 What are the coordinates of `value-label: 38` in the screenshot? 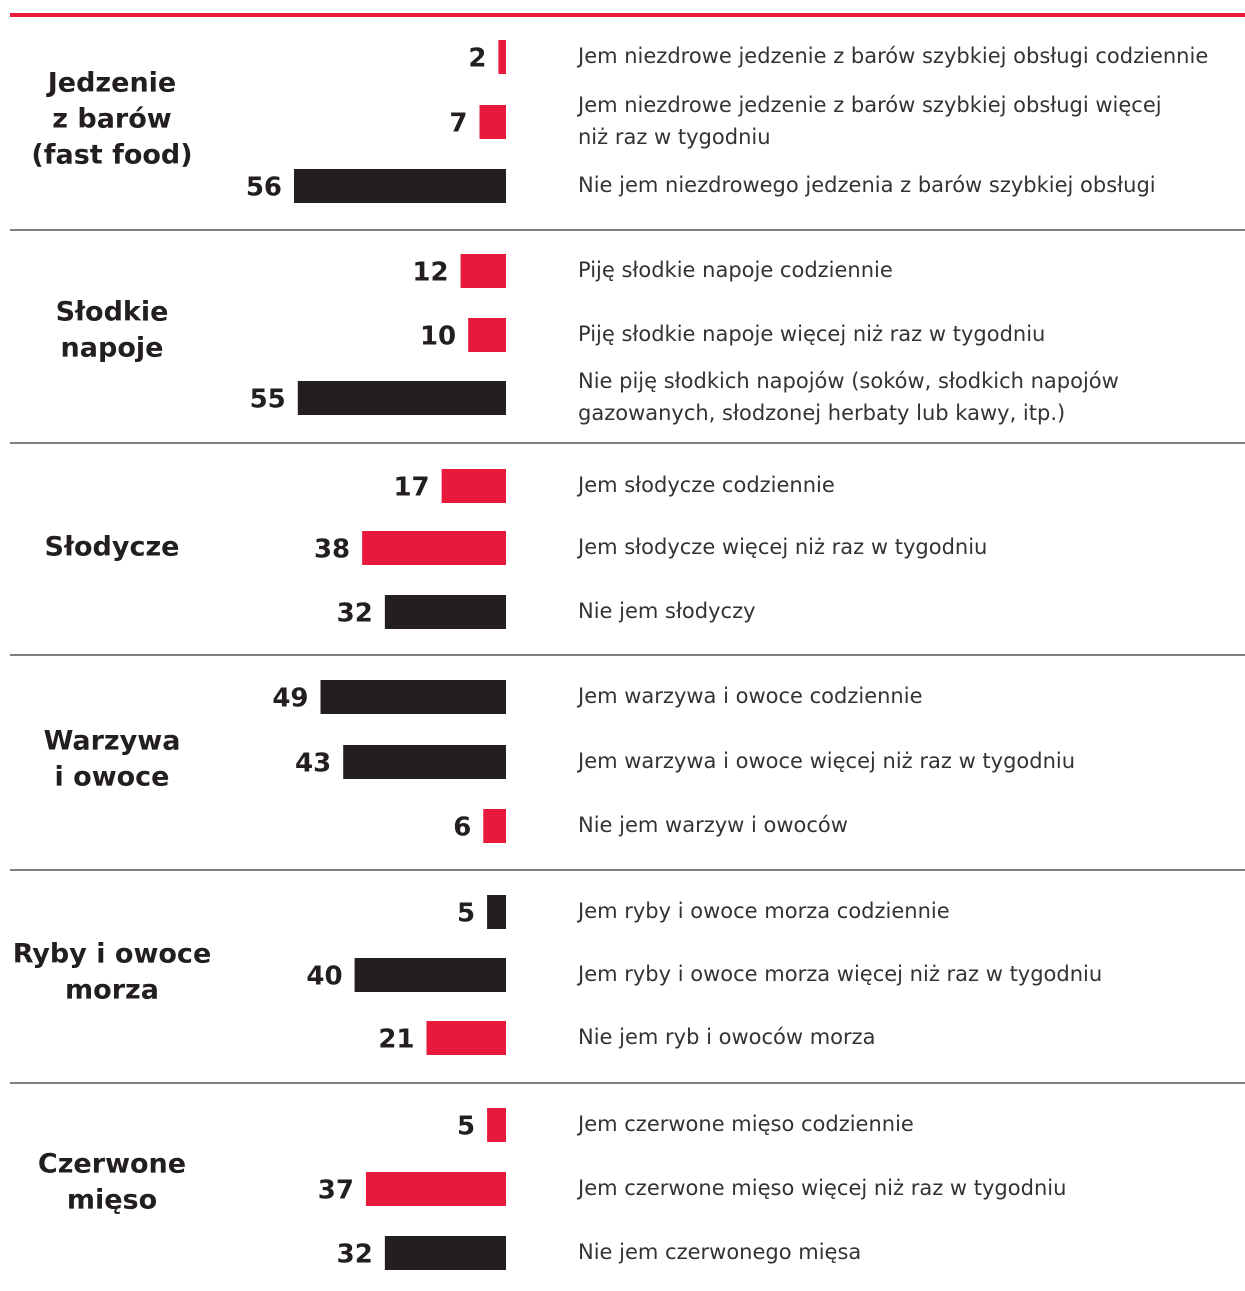 It's located at (332, 550).